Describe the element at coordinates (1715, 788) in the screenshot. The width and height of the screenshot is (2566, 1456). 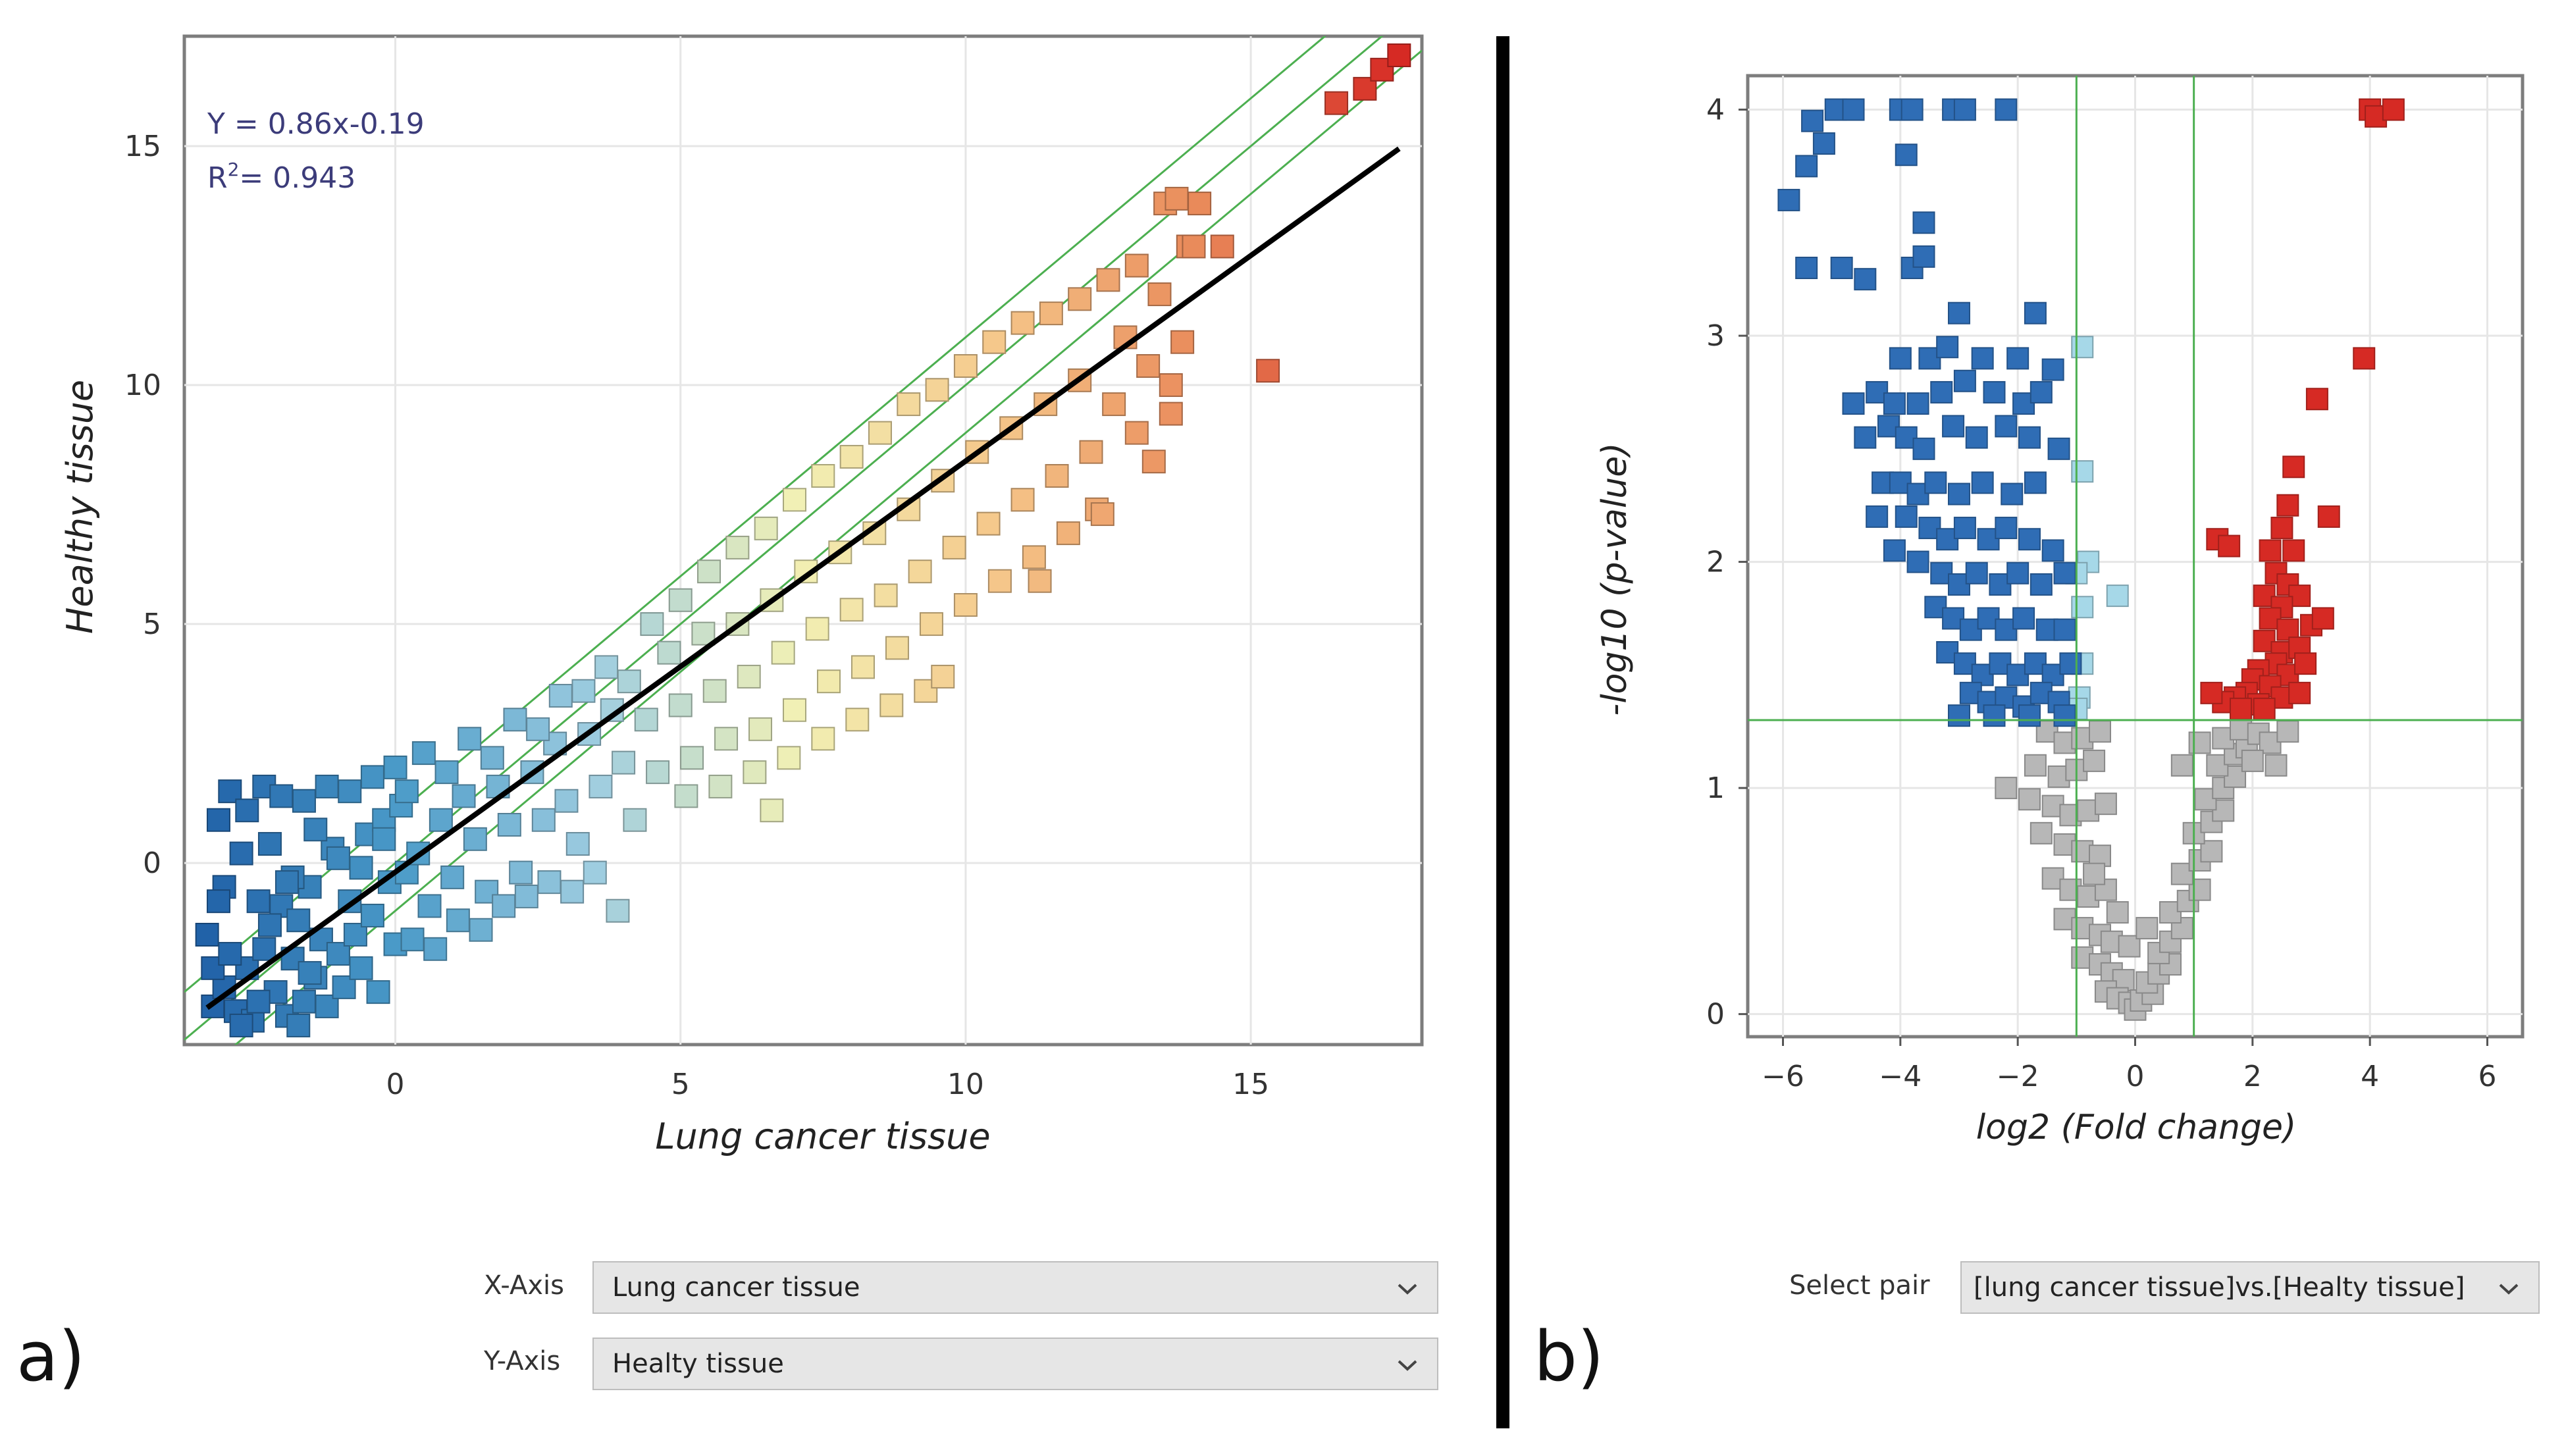
I see `volcano-y-tick-label: 1` at that location.